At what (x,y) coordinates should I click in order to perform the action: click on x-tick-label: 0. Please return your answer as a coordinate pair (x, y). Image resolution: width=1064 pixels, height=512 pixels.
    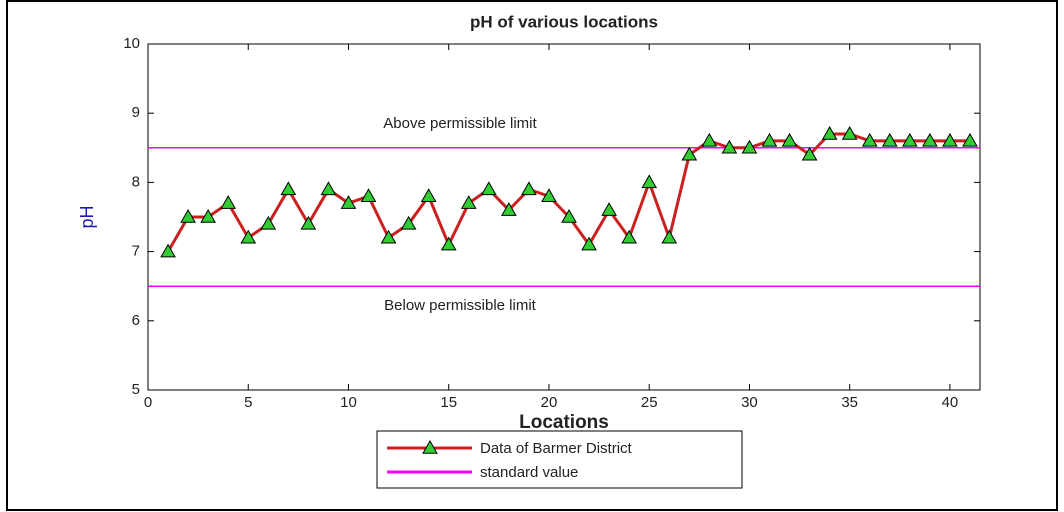
    Looking at the image, I should click on (148, 402).